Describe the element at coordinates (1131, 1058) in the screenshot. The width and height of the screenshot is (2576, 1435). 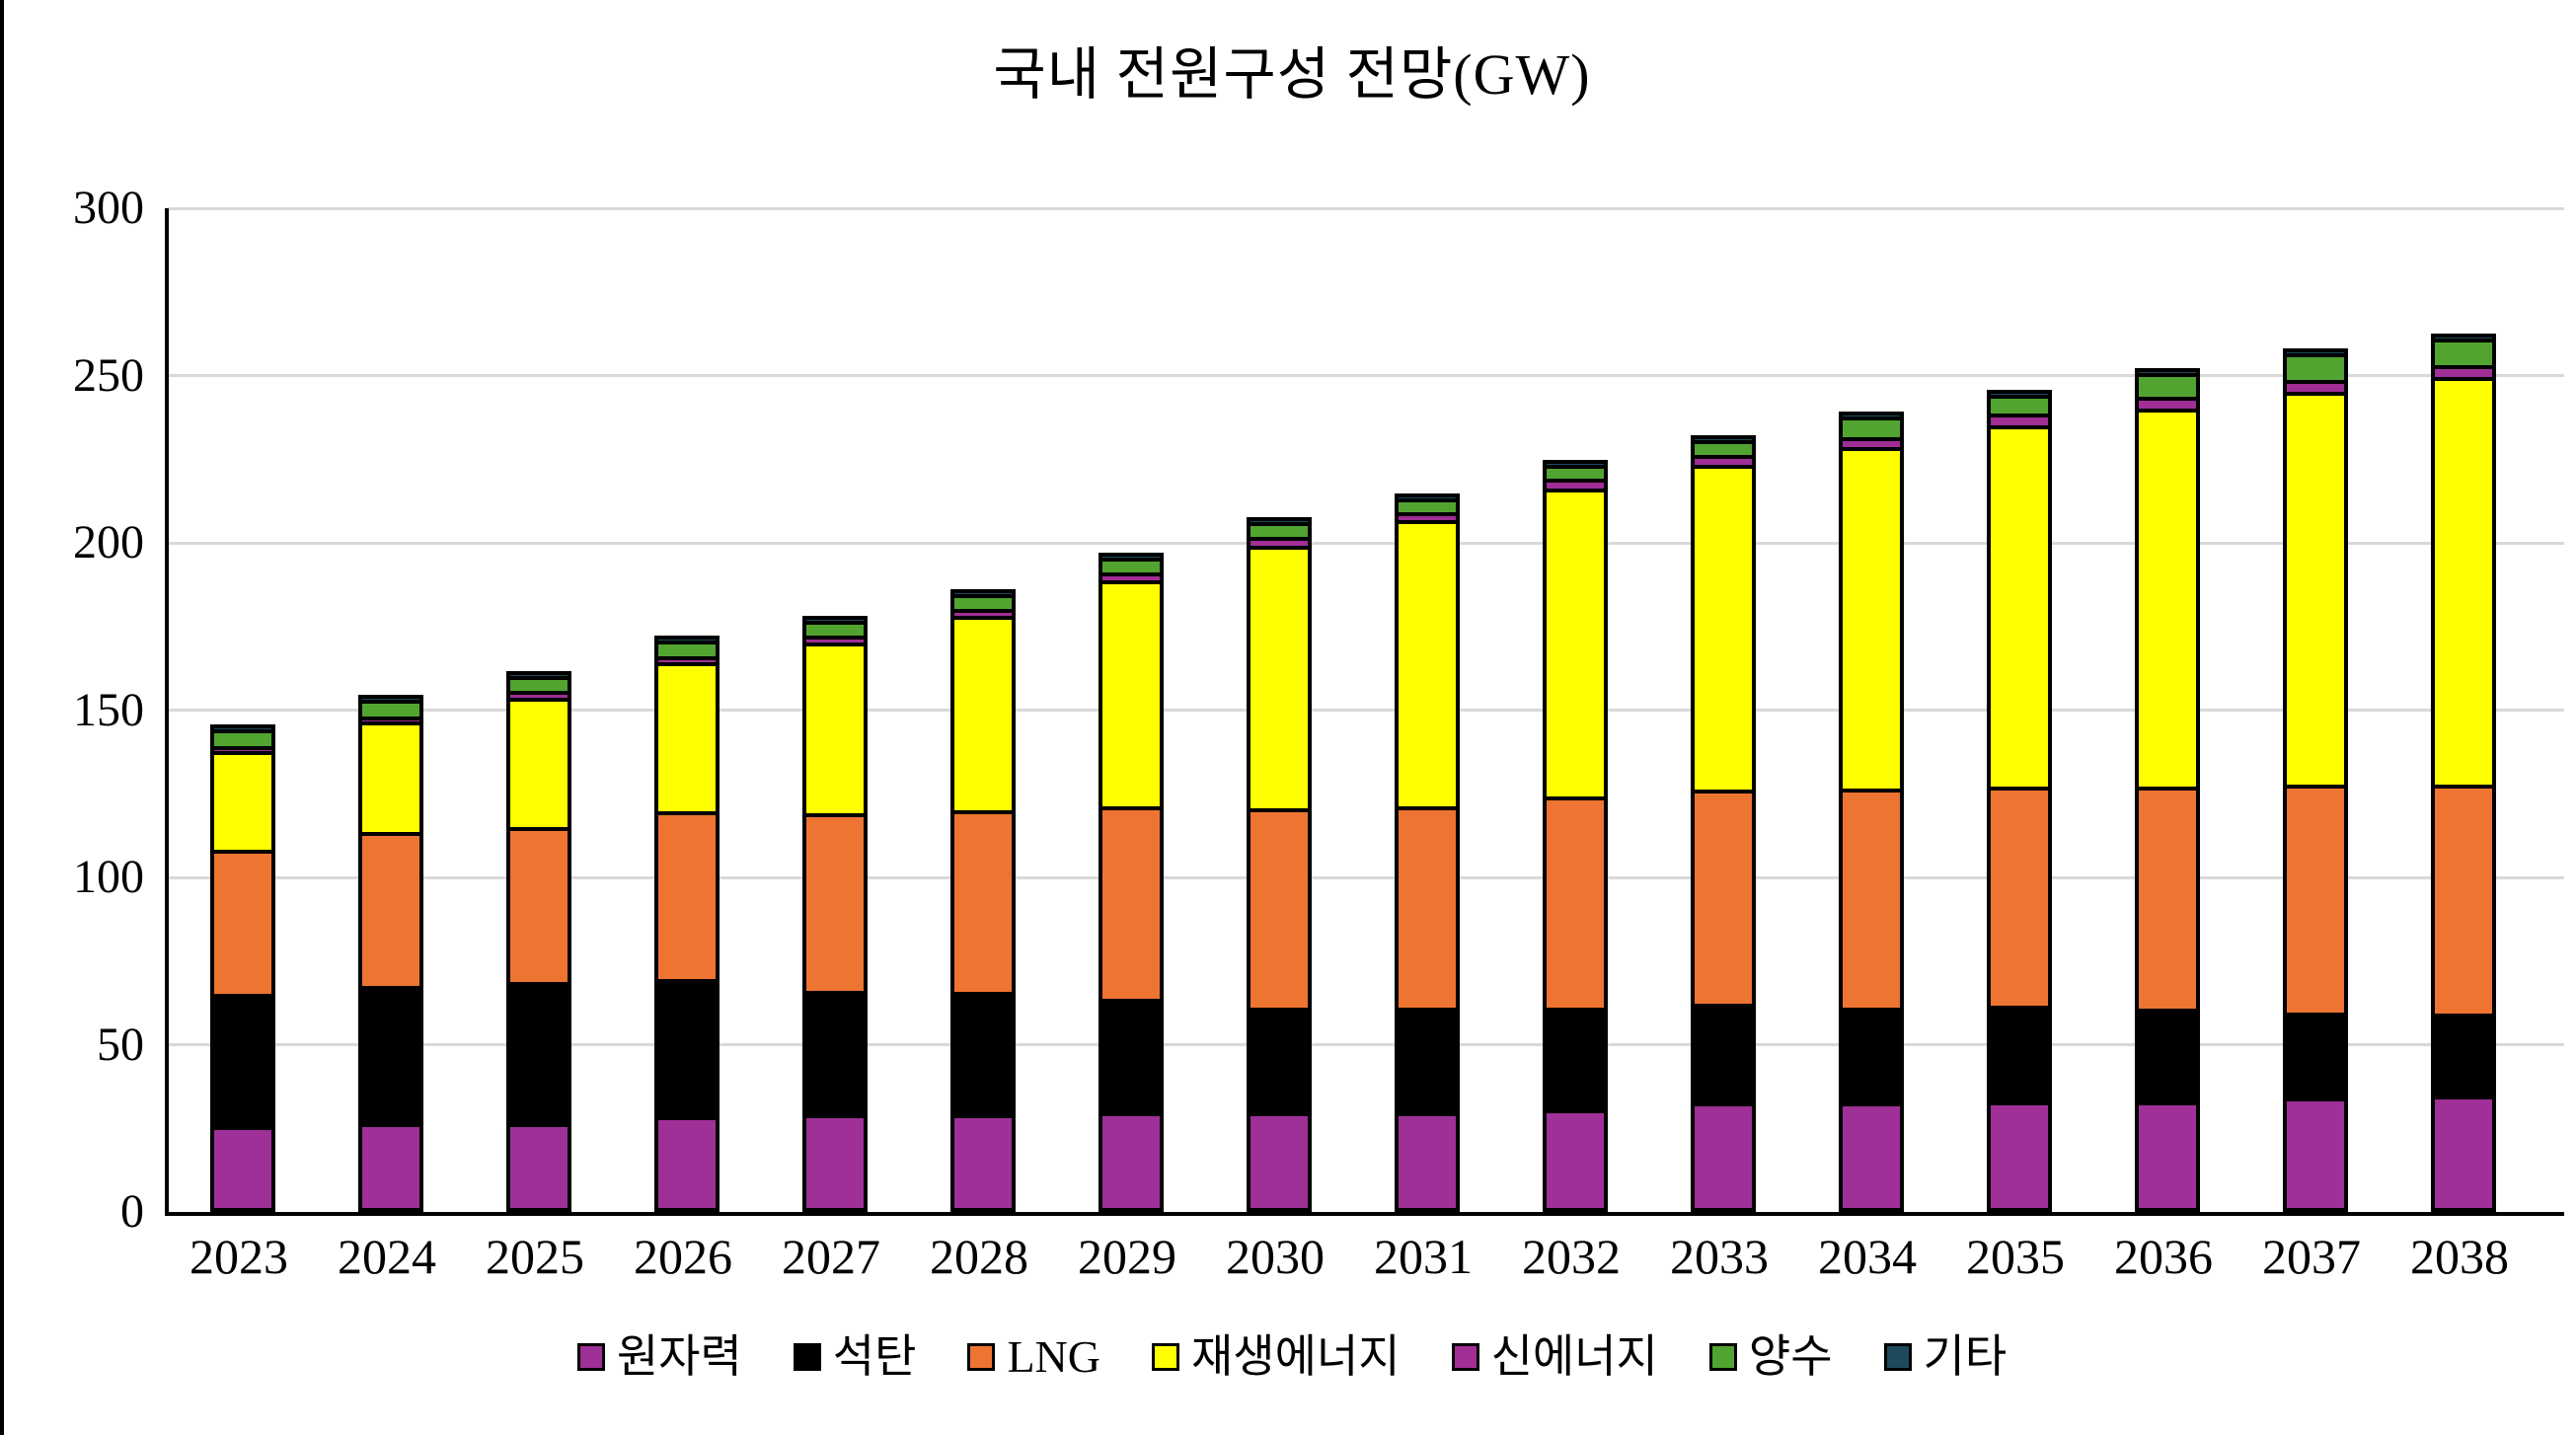
I see `bar-segment-2029-coal` at that location.